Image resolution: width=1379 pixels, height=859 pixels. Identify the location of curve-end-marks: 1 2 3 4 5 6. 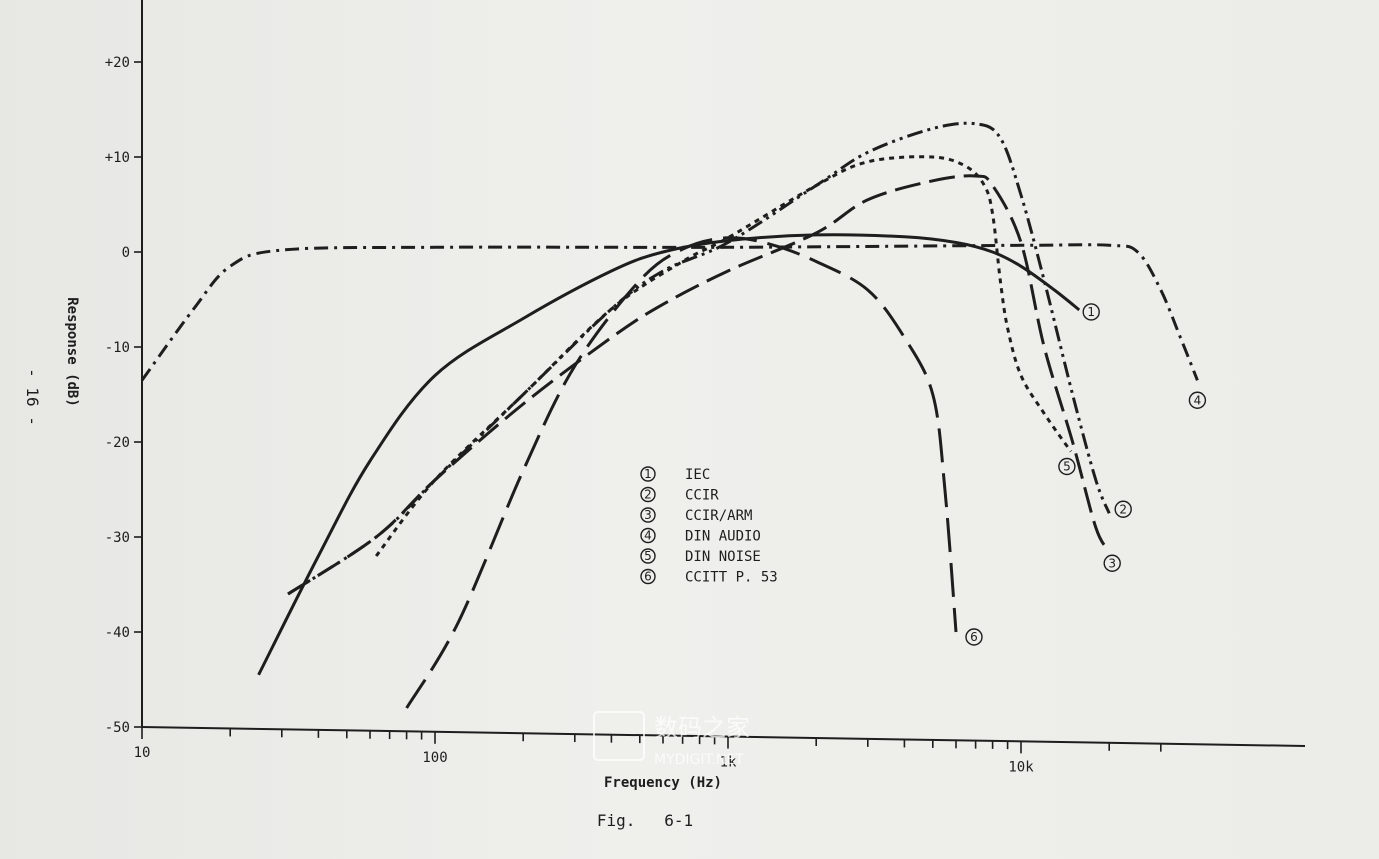
(1086, 474).